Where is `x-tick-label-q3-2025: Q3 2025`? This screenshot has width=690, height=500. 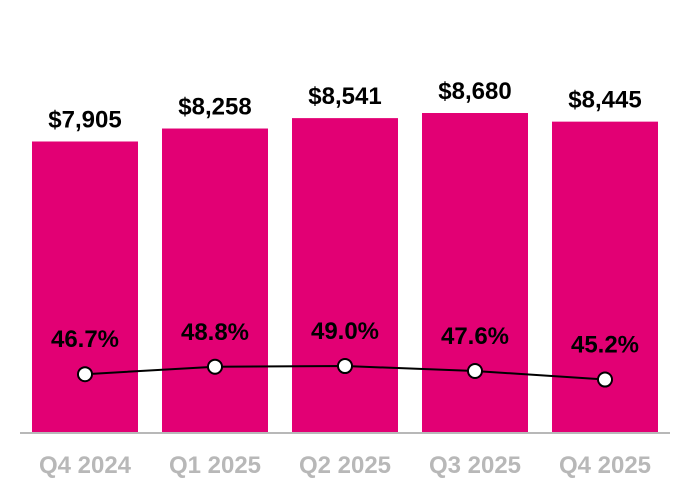
x-tick-label-q3-2025: Q3 2025 is located at coordinates (475, 465).